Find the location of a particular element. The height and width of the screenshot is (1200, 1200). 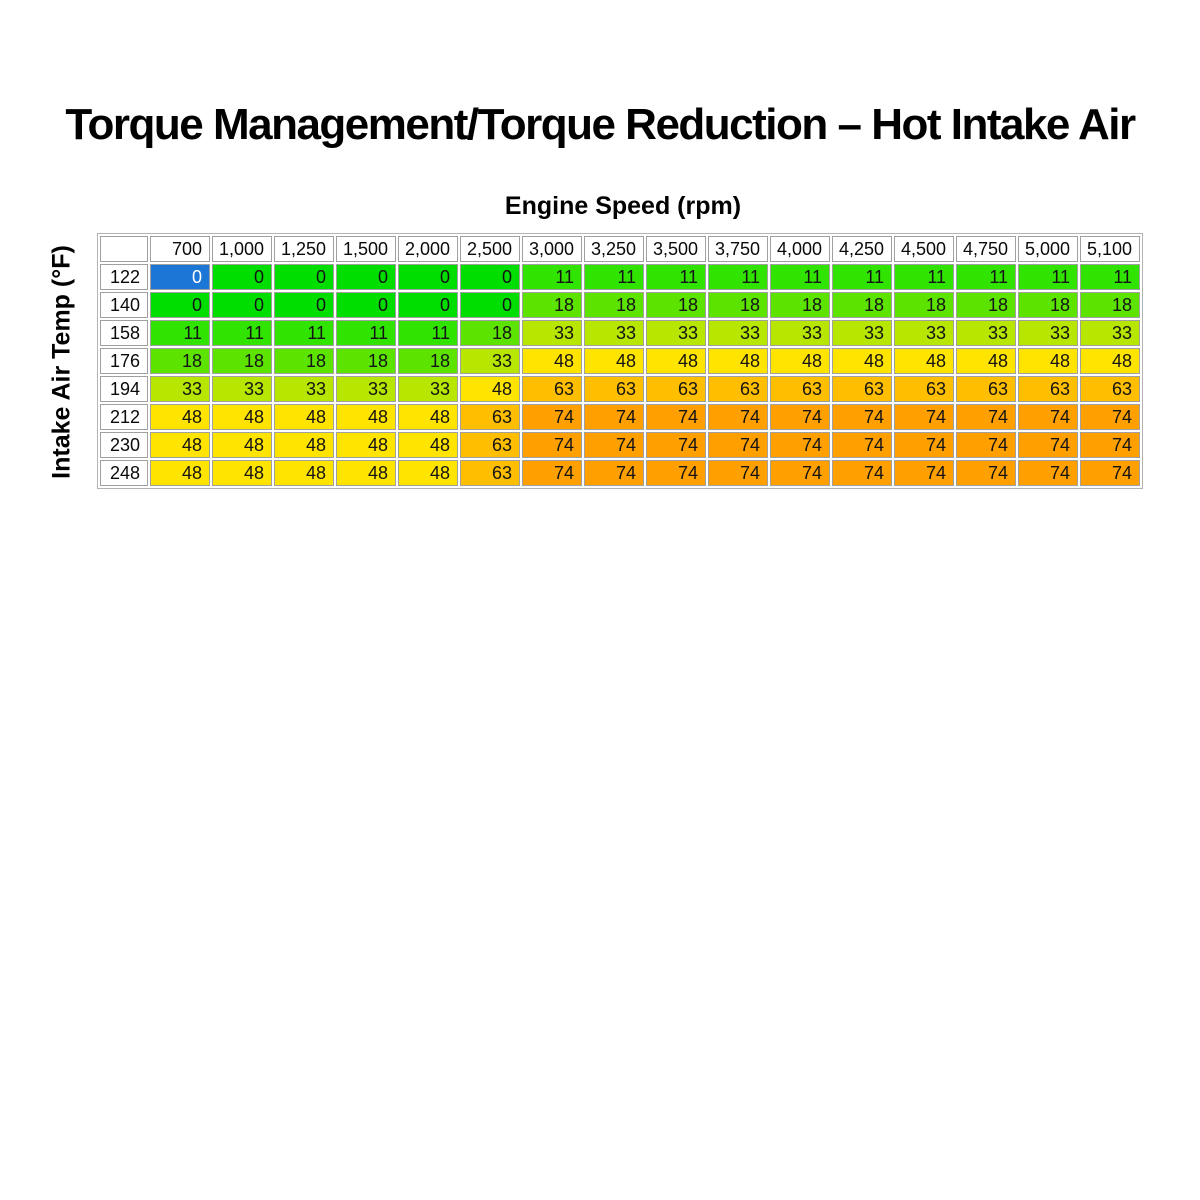

row-header: 158 is located at coordinates (124, 333).